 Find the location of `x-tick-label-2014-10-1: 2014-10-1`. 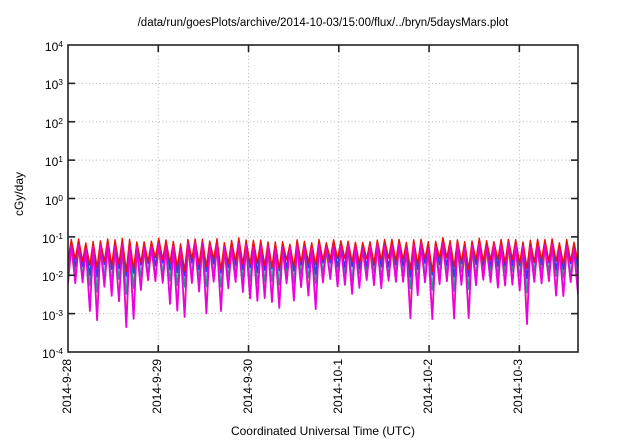

x-tick-label-2014-10-1: 2014-10-1 is located at coordinates (337, 386).